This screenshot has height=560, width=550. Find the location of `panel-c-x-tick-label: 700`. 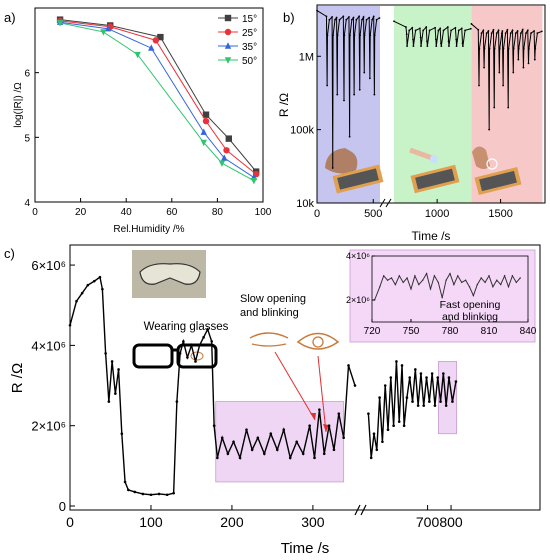

panel-c-x-tick-label: 700 is located at coordinates (428, 522).